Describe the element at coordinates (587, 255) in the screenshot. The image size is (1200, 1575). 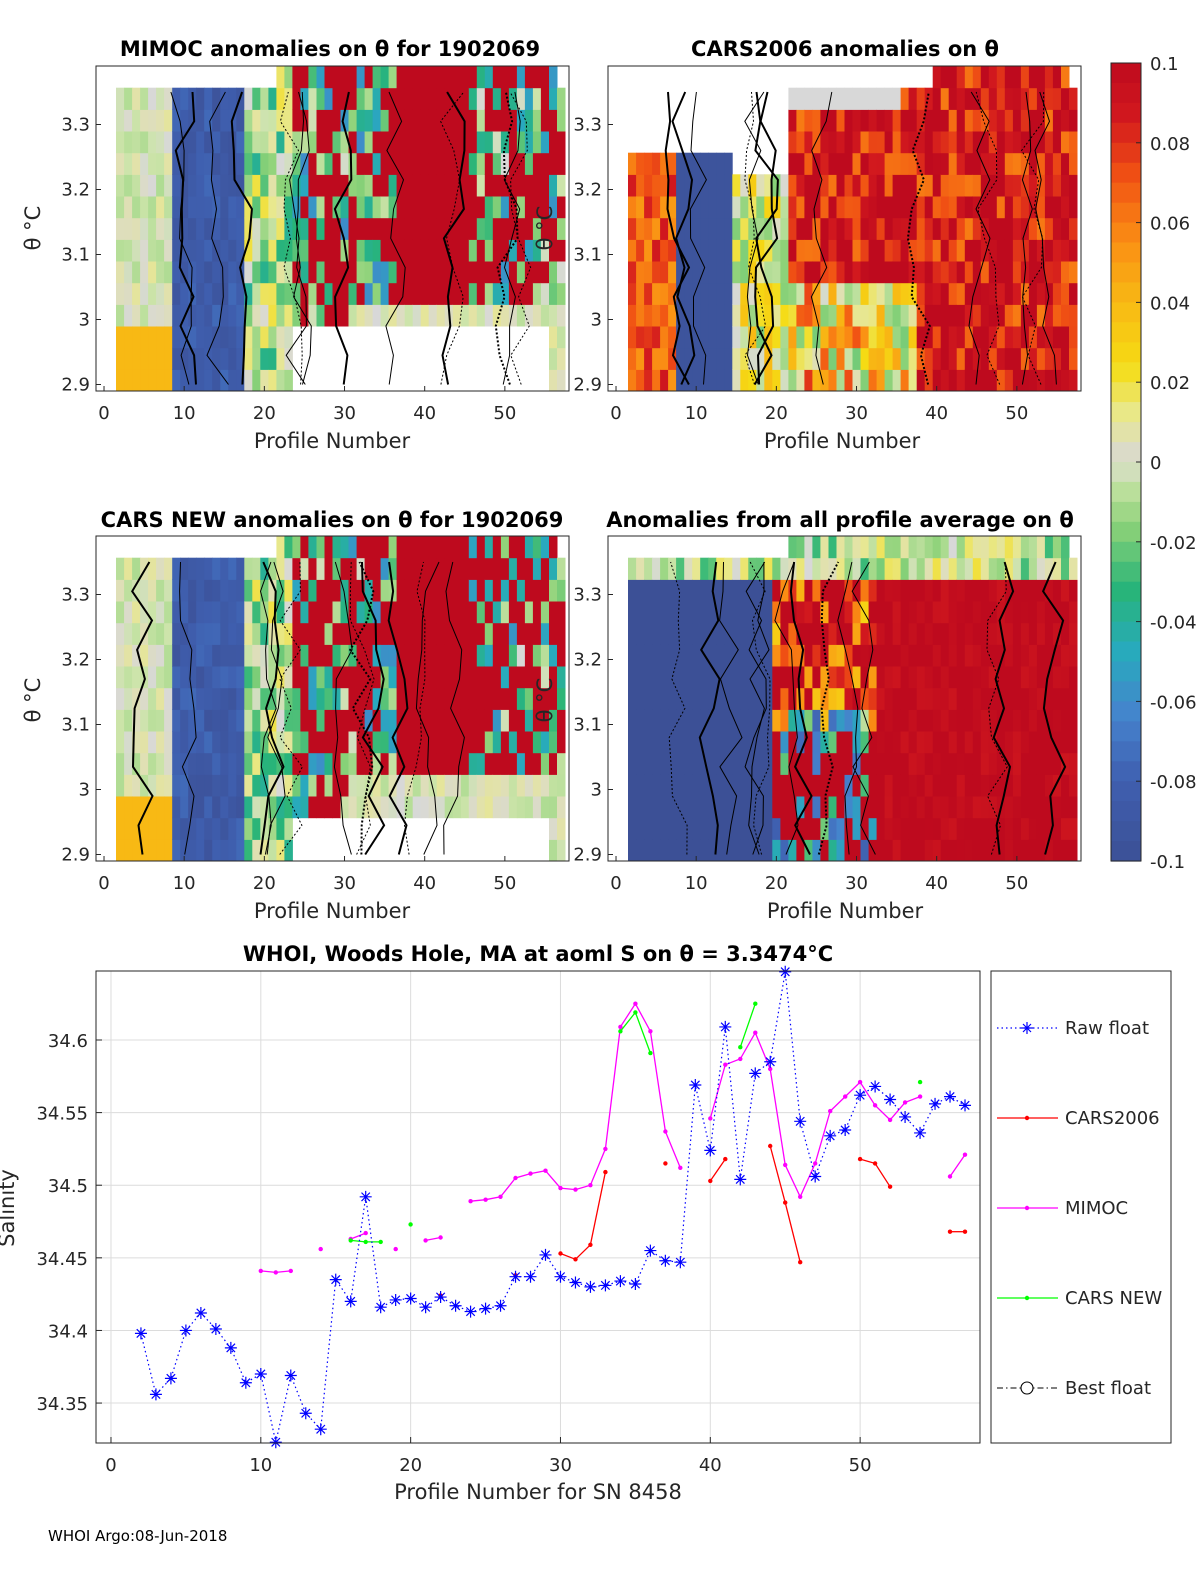
I see `y-tick-label: 3.1` at that location.